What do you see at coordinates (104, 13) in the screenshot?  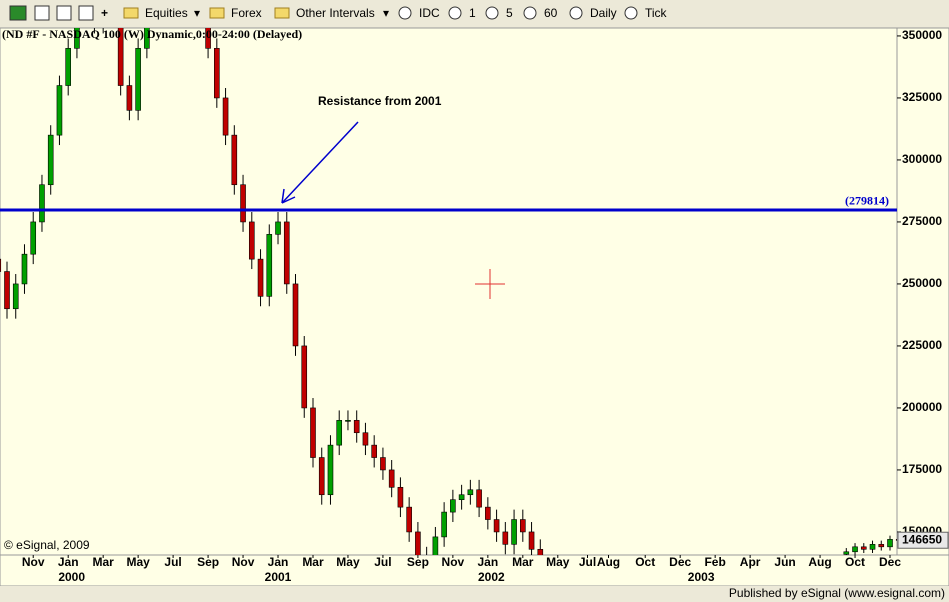 I see `add-icon: +` at bounding box center [104, 13].